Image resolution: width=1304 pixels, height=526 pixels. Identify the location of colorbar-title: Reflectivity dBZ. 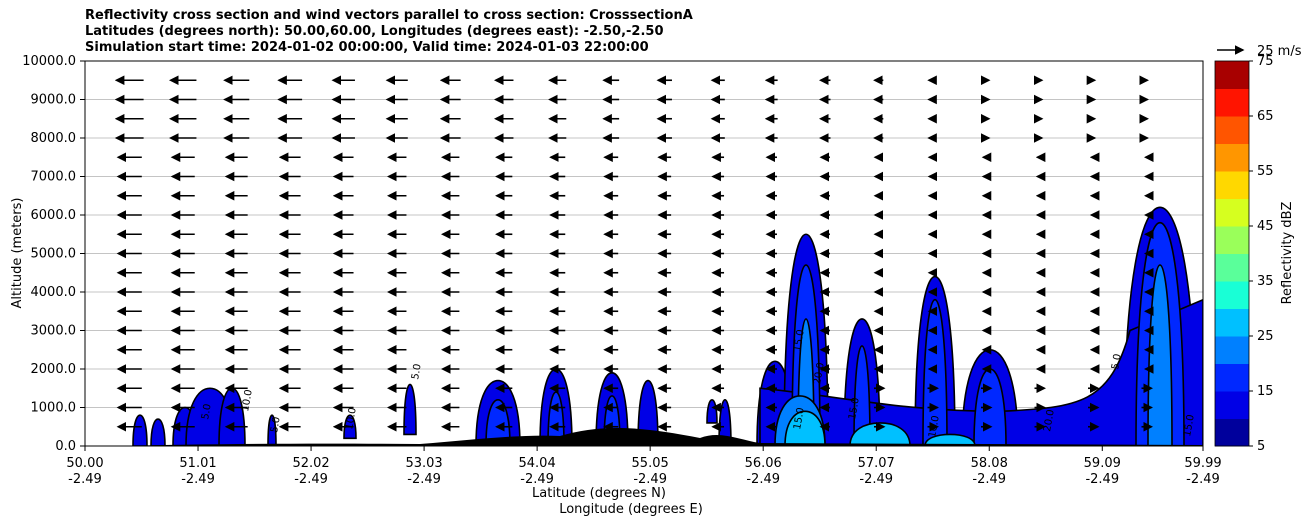
(1287, 253).